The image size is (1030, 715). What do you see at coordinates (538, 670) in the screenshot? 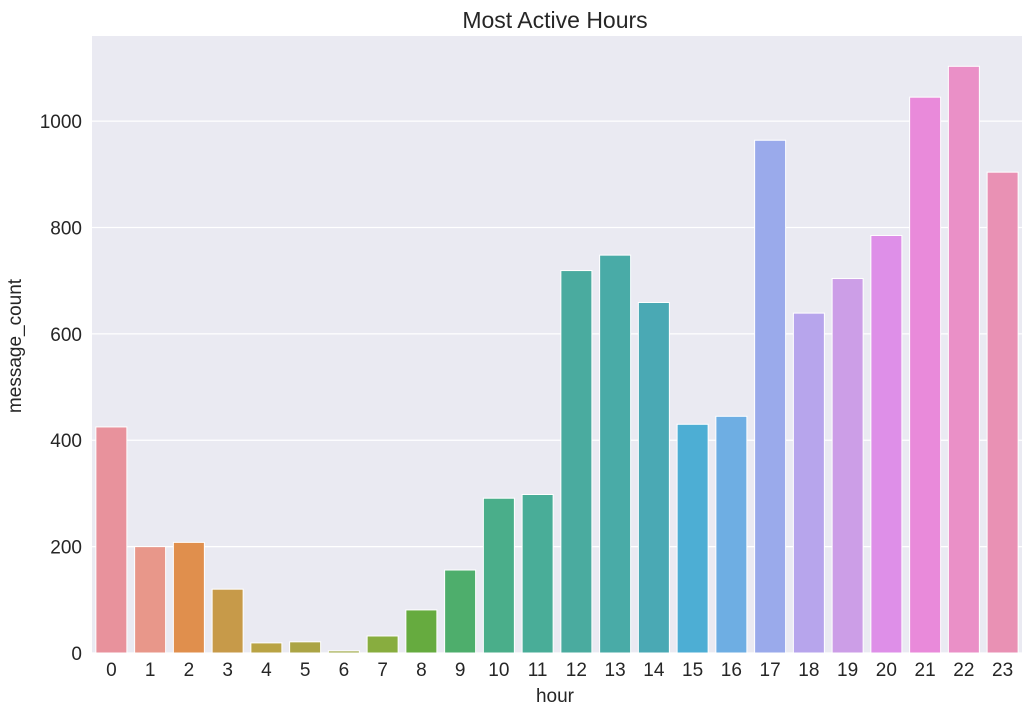
I see `x-tick-label: 11` at bounding box center [538, 670].